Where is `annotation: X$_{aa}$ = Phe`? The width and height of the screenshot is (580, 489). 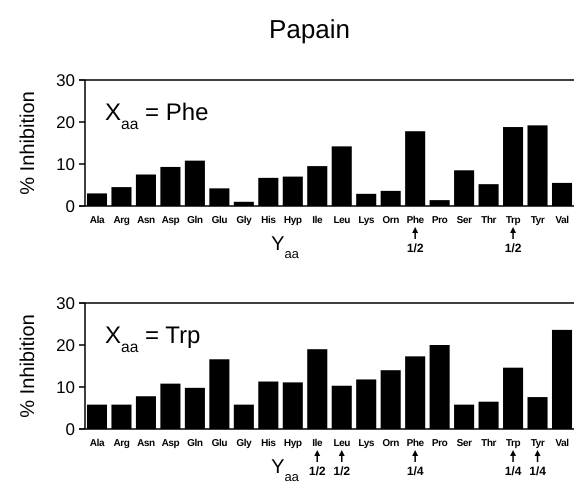
annotation: X$_{aa}$ = Phe is located at coordinates (156, 115).